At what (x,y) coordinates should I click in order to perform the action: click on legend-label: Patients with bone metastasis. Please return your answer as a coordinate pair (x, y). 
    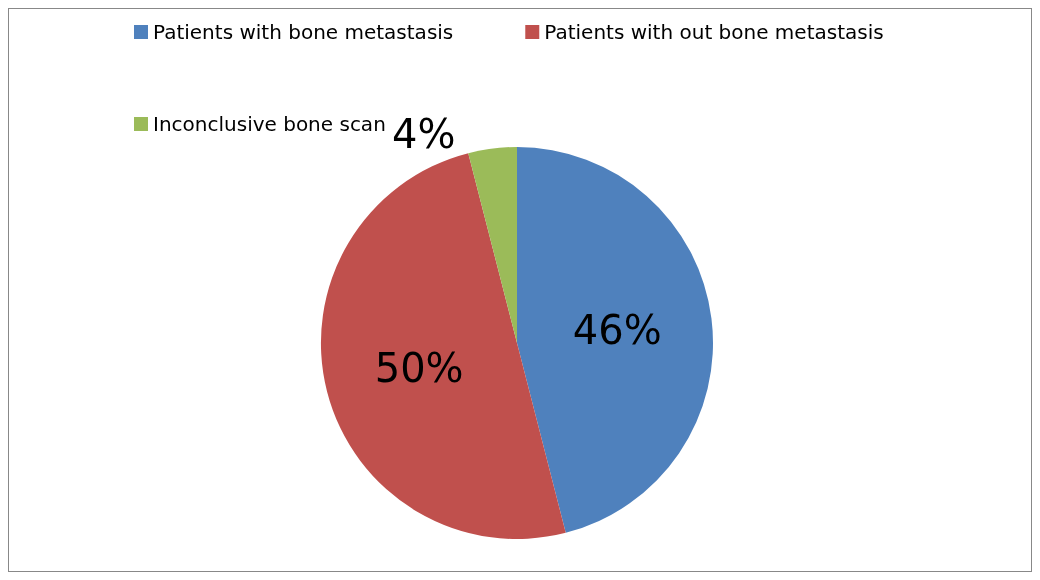
    Looking at the image, I should click on (303, 32).